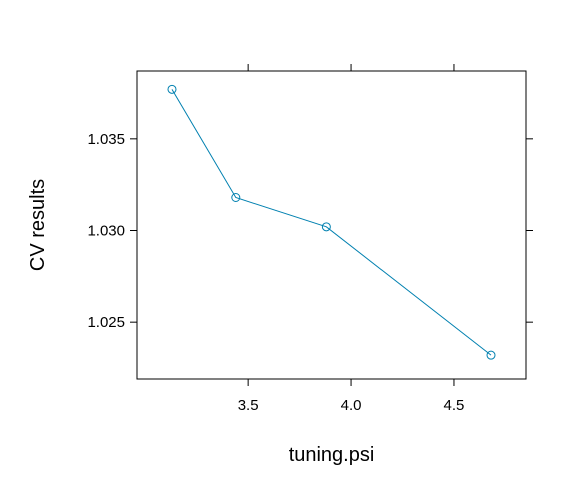 The image size is (585, 495). What do you see at coordinates (106, 231) in the screenshot?
I see `y-tick-label: 1.030` at bounding box center [106, 231].